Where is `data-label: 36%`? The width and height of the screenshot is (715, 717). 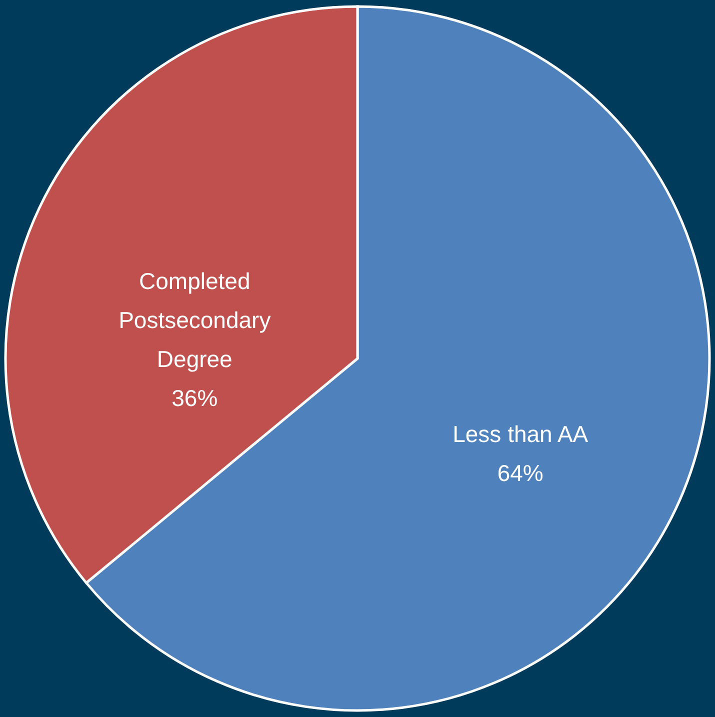 data-label: 36% is located at coordinates (195, 397).